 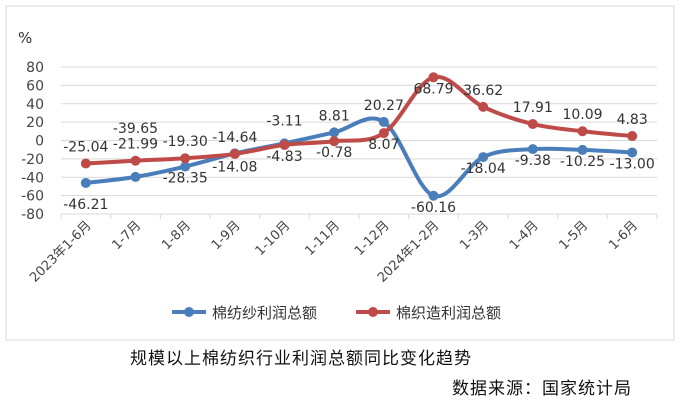 What do you see at coordinates (284, 121) in the screenshot?
I see `data-label: -3.11` at bounding box center [284, 121].